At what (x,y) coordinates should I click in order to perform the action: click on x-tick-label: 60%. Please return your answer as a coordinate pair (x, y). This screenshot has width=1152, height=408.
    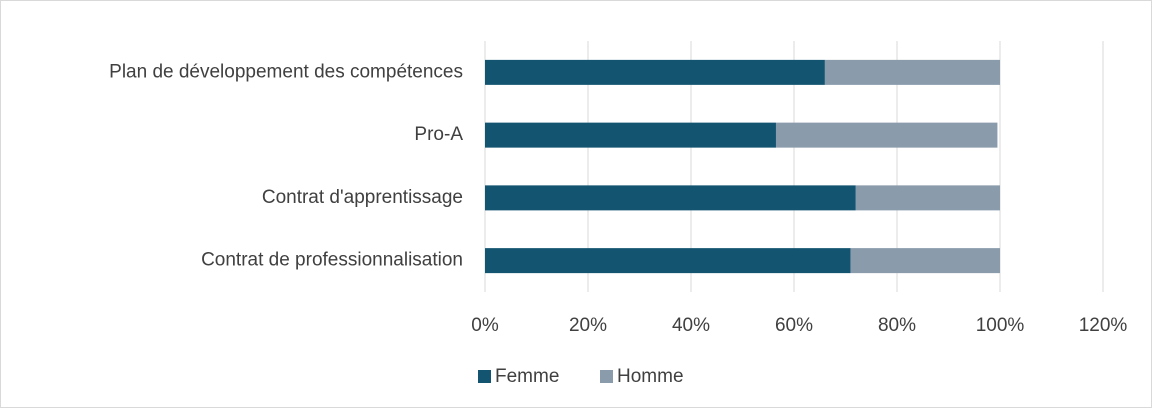
    Looking at the image, I should click on (794, 325).